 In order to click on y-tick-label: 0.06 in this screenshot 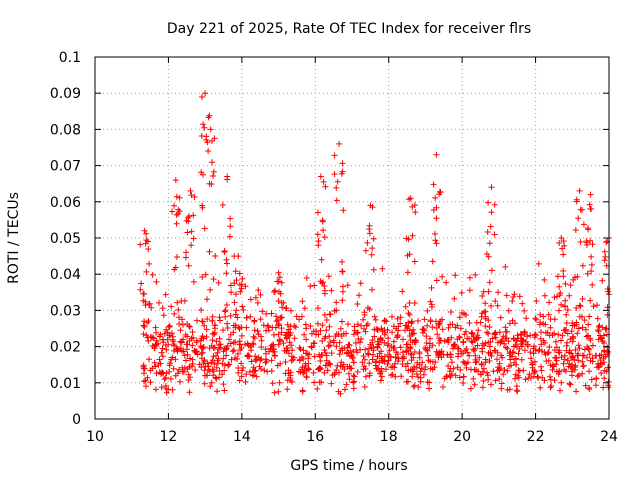, I will do `click(65, 203)`.